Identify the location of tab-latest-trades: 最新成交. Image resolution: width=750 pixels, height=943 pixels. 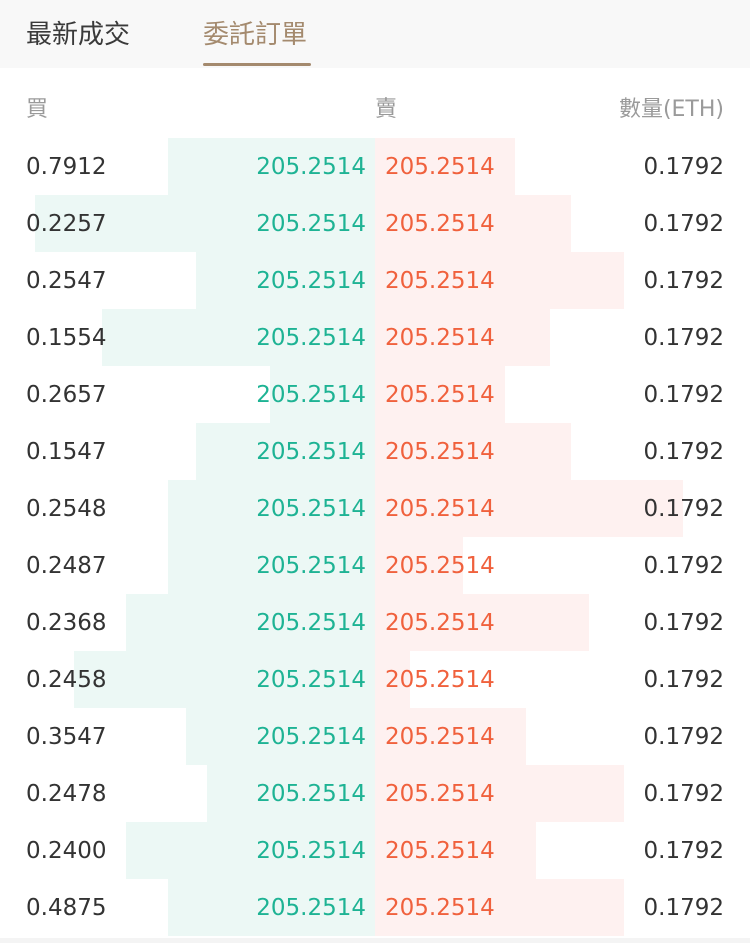
(78, 35).